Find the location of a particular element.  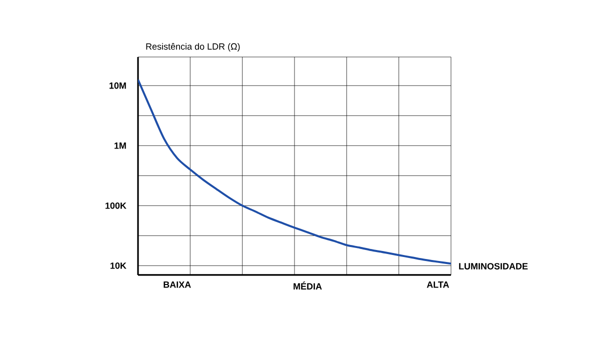

y-tick-label: 100K is located at coordinates (116, 205).